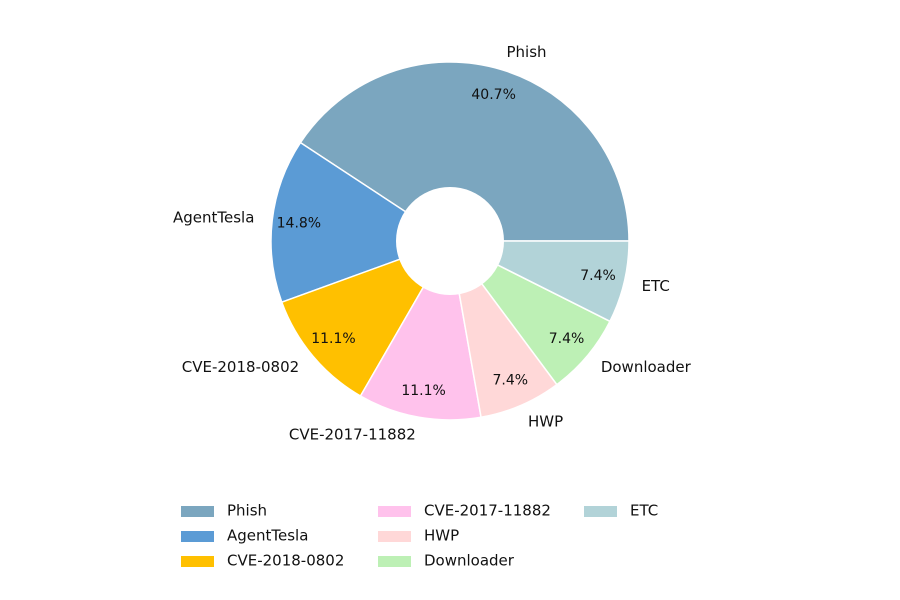  I want to click on legend-label-hwp: HWP, so click(441, 536).